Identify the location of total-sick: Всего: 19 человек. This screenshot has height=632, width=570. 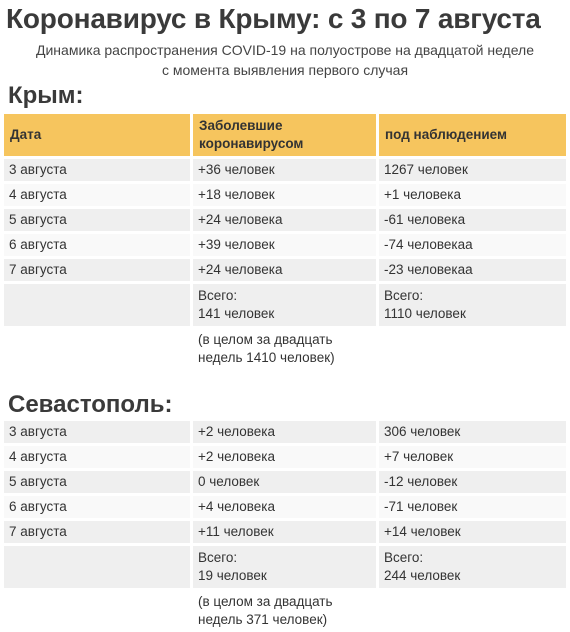
(284, 567).